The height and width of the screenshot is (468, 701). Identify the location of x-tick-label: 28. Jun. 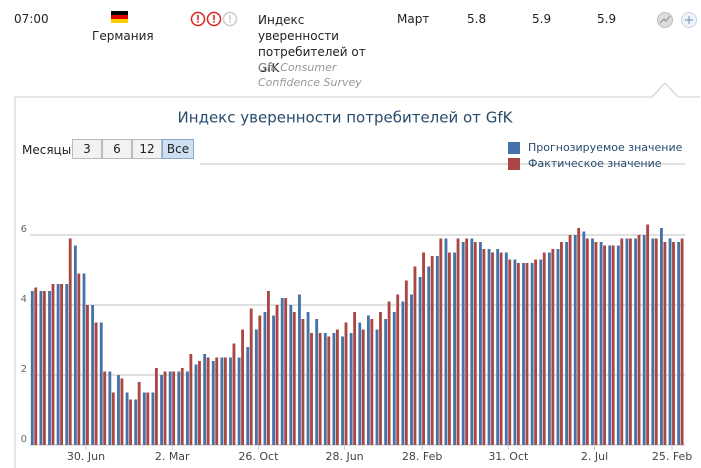
(344, 456).